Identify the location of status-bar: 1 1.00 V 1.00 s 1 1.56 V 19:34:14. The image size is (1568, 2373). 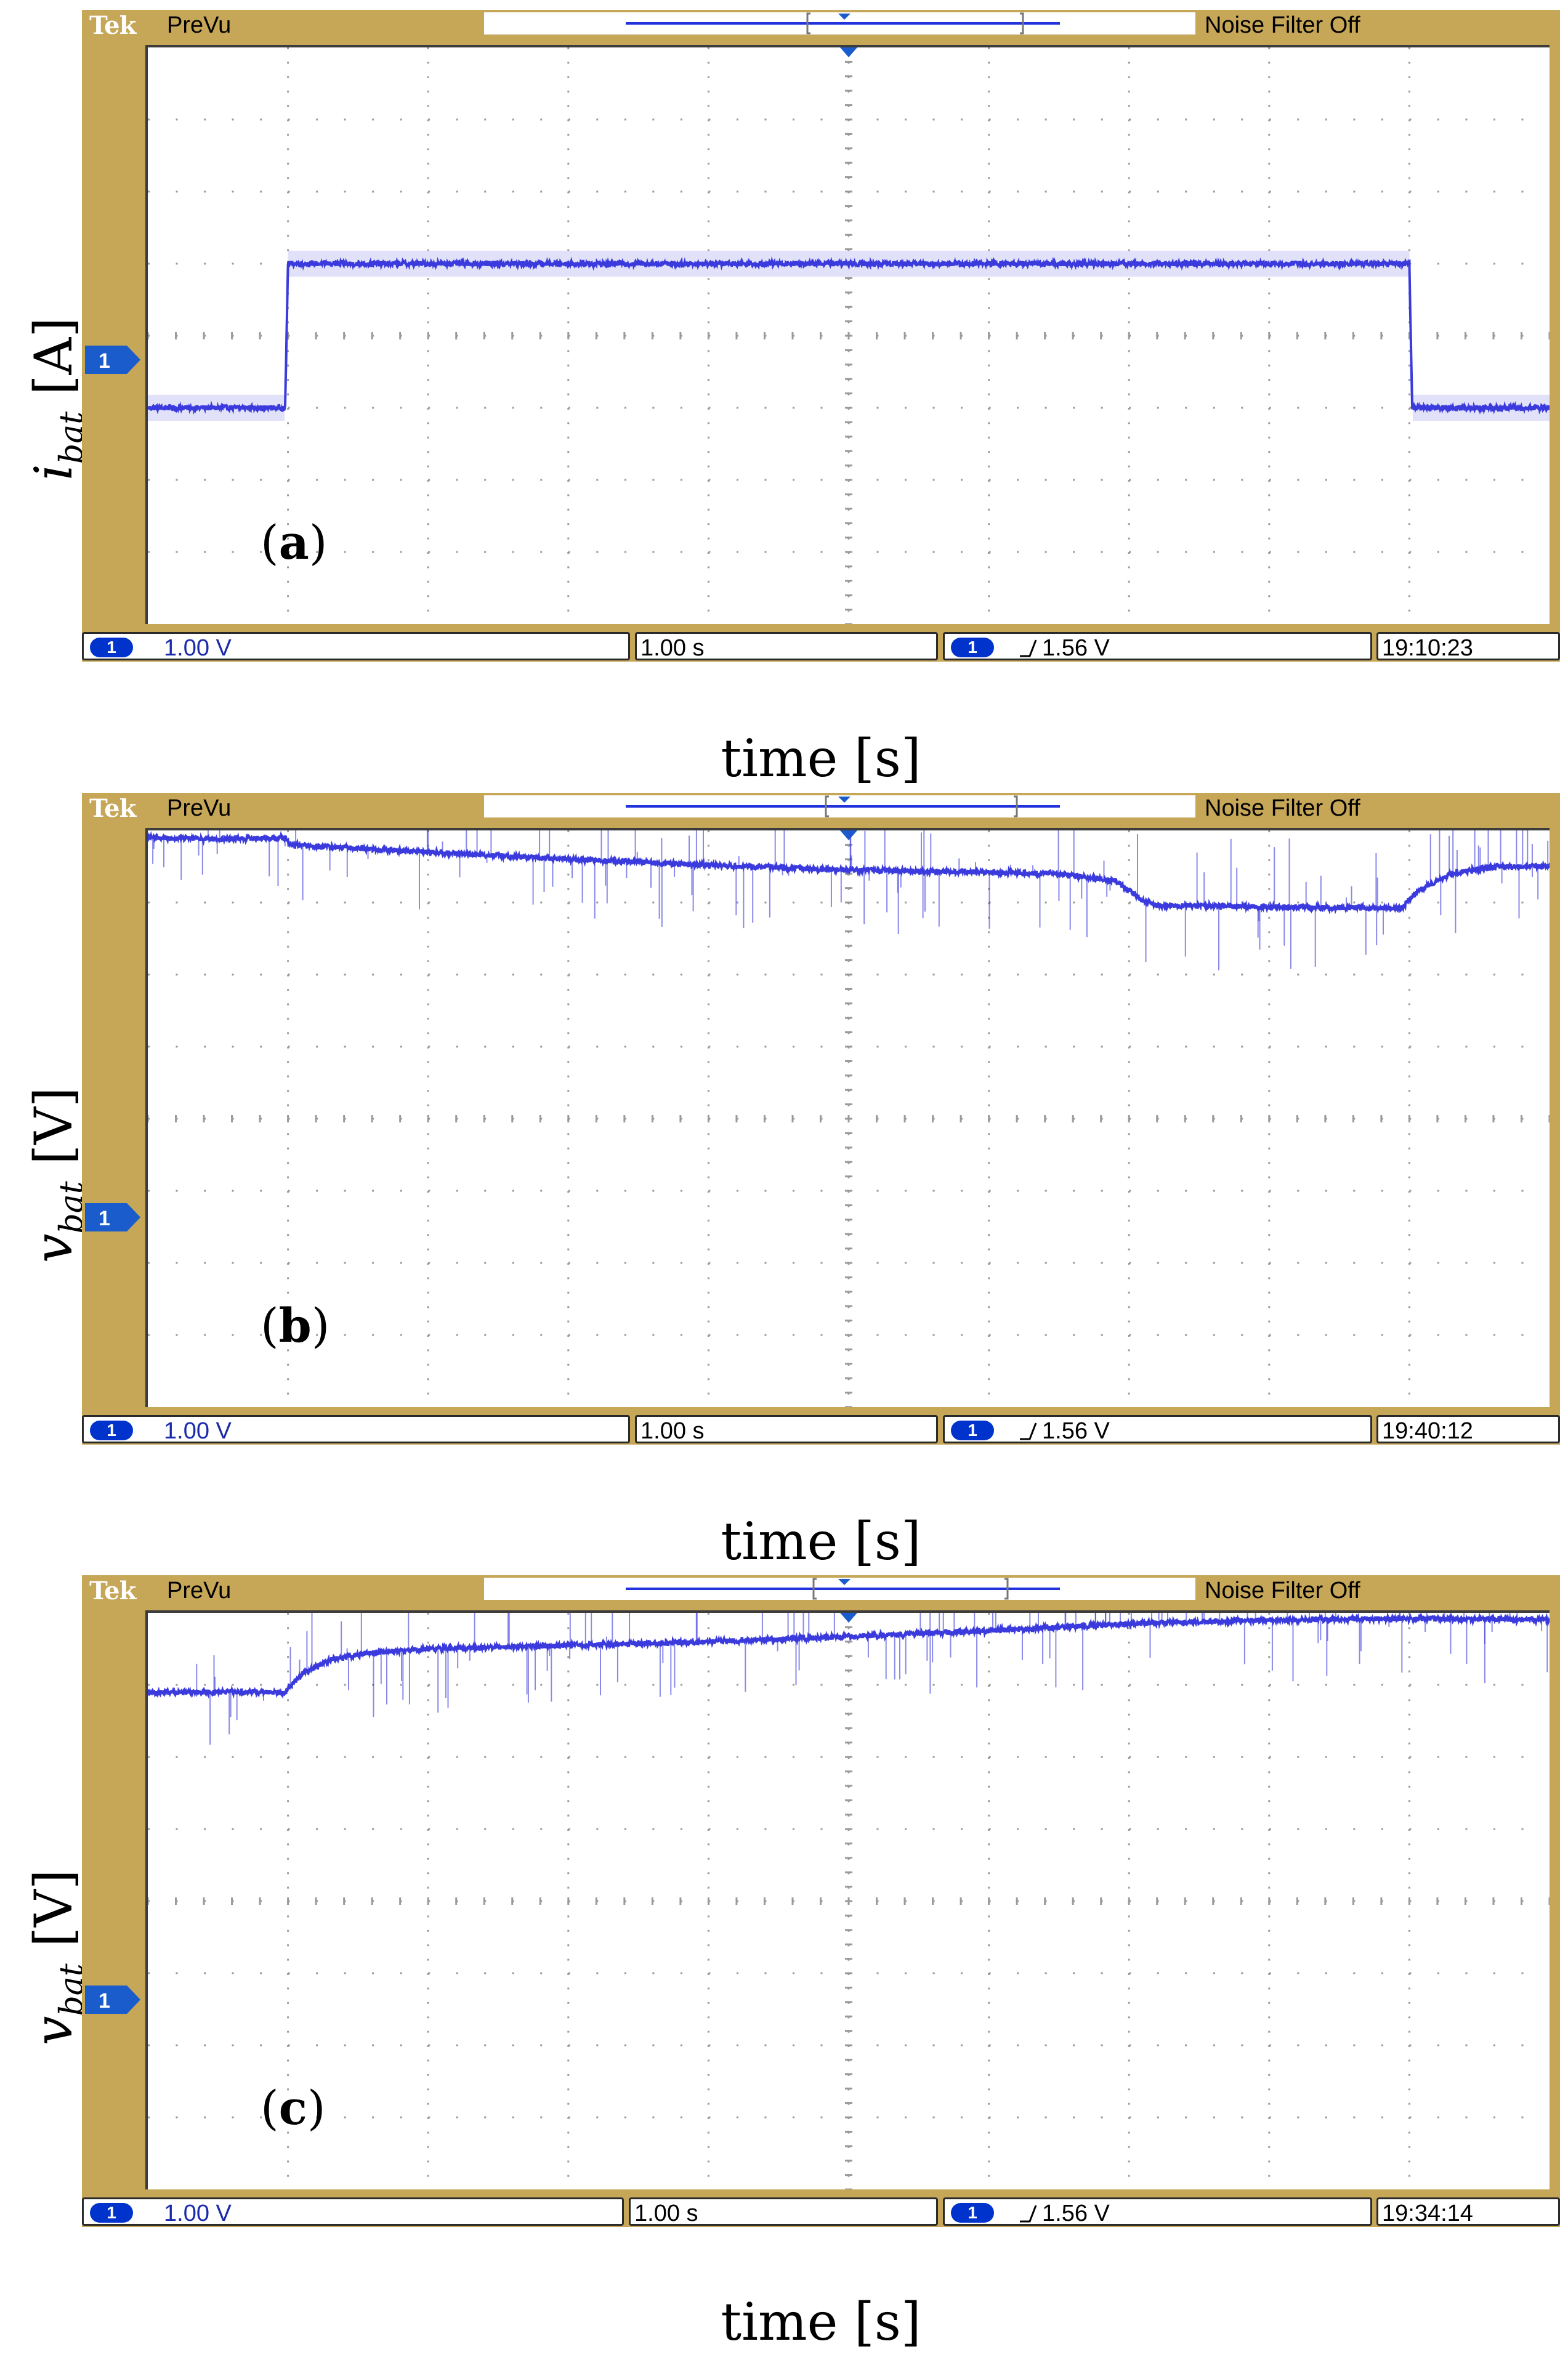
(821, 2212).